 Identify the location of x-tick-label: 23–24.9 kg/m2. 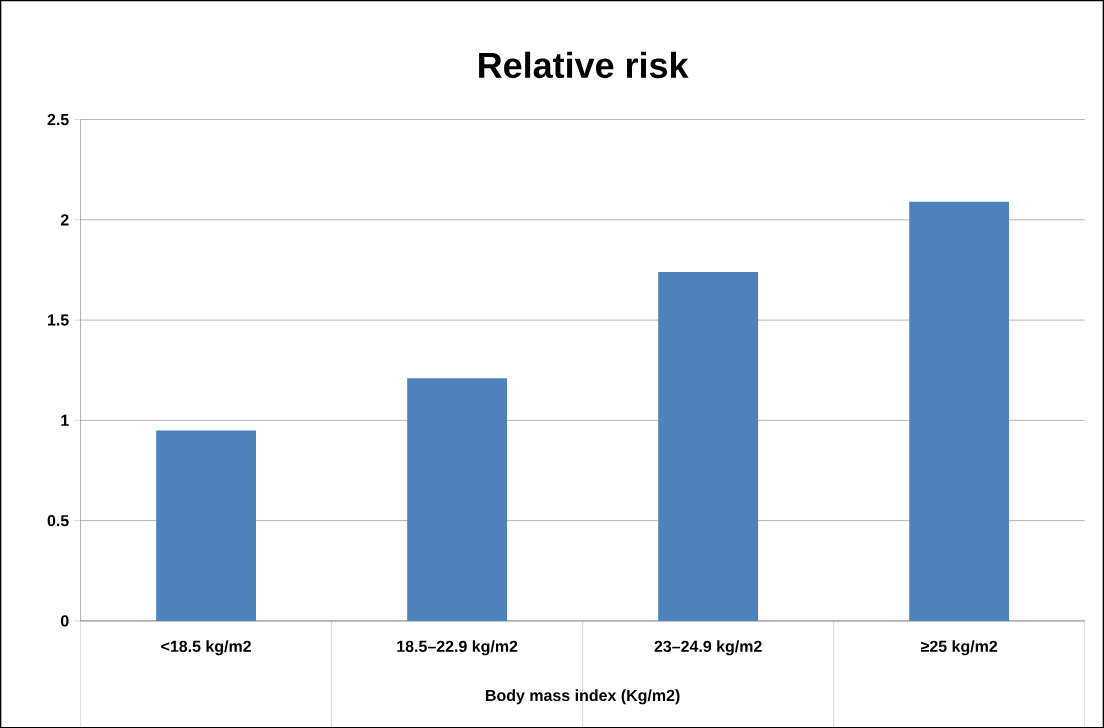
(708, 648).